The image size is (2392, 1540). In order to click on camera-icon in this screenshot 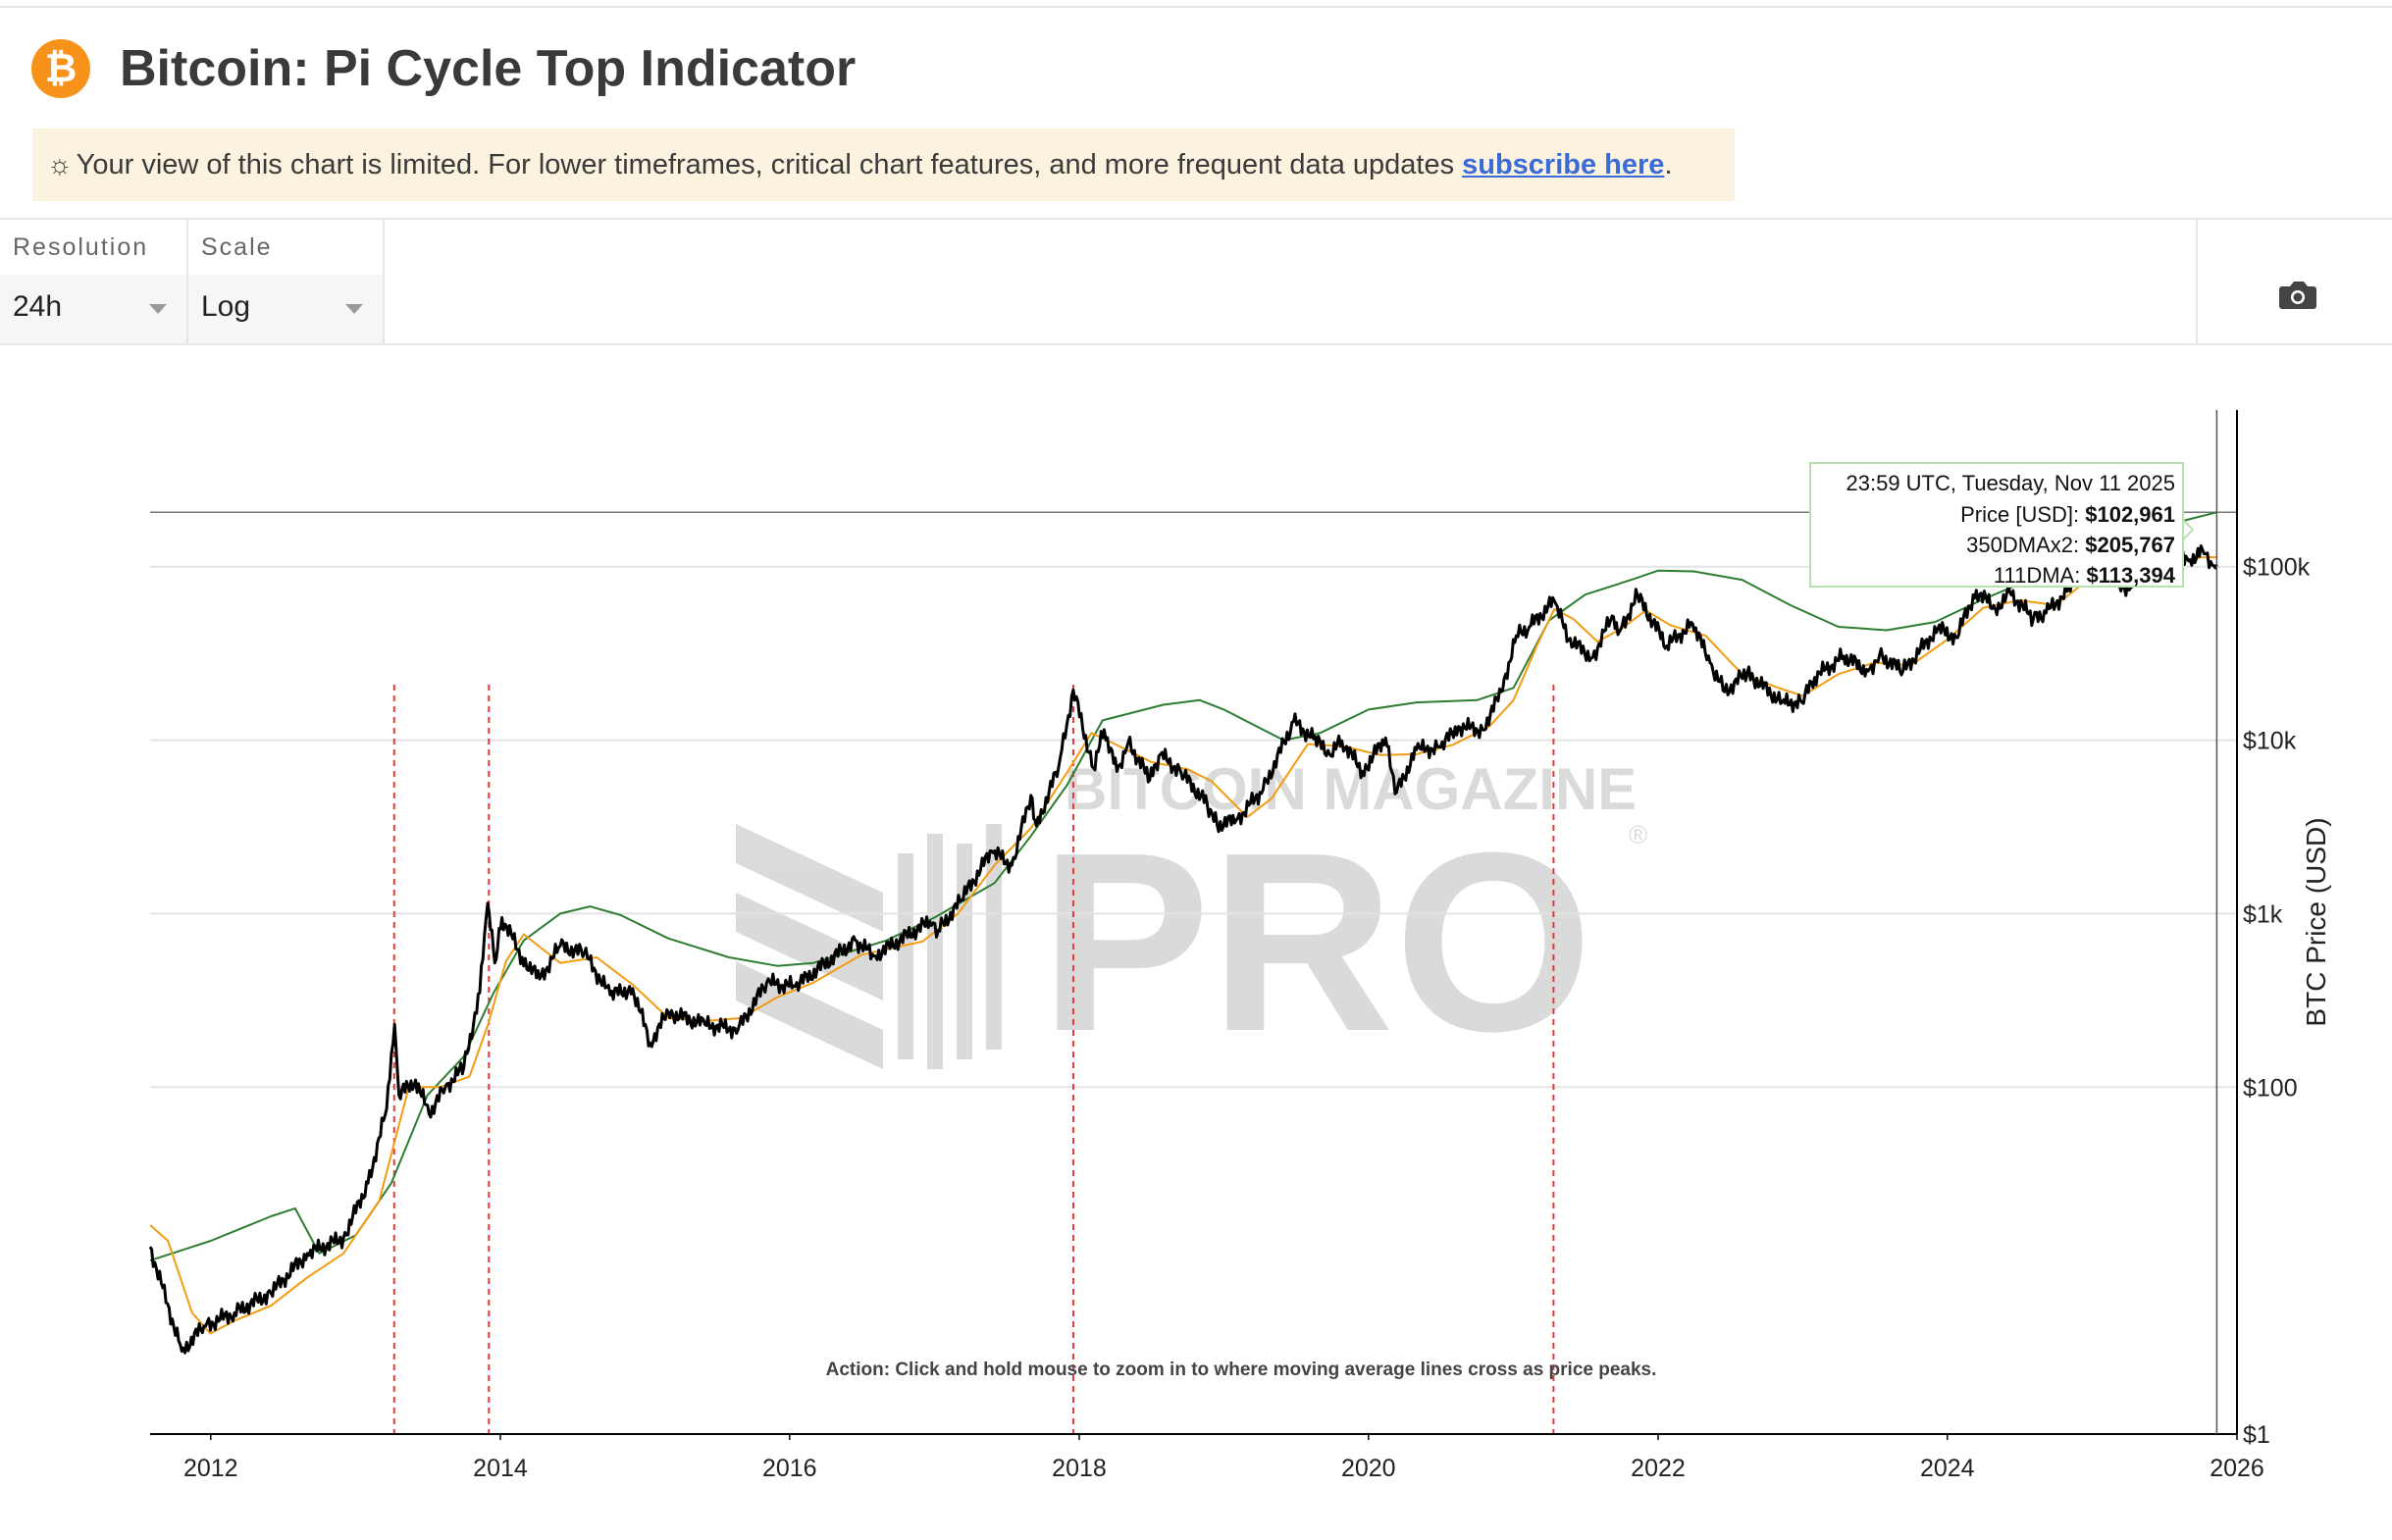, I will do `click(2297, 294)`.